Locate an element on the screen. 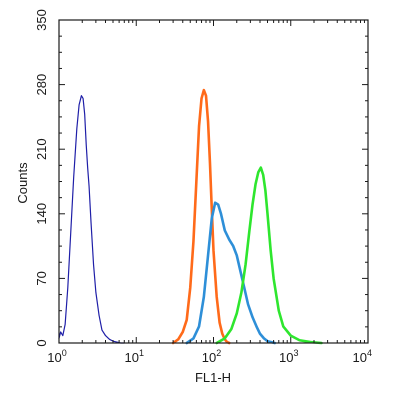  y-tick-label-group-2: 140 is located at coordinates (41, 214).